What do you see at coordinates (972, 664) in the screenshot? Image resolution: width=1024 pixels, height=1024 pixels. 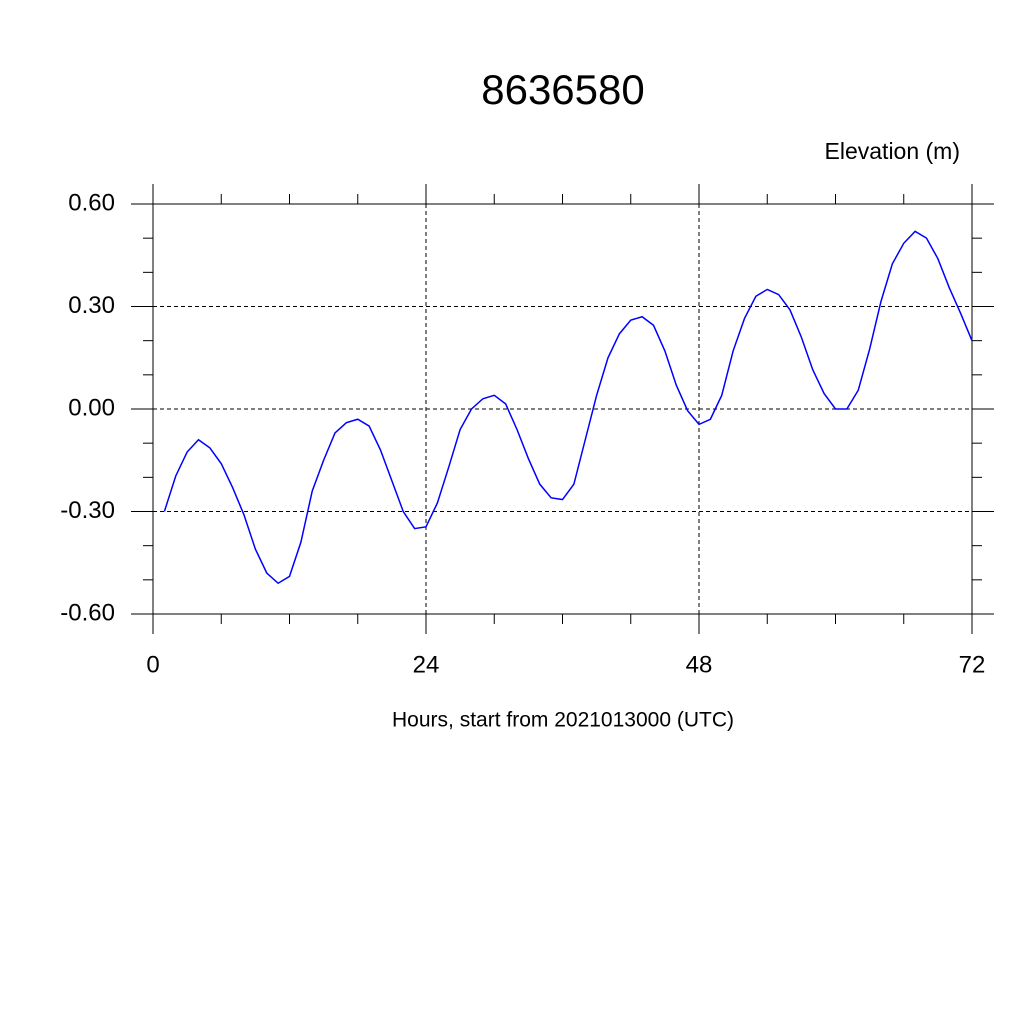 I see `x-tick-label: 72` at bounding box center [972, 664].